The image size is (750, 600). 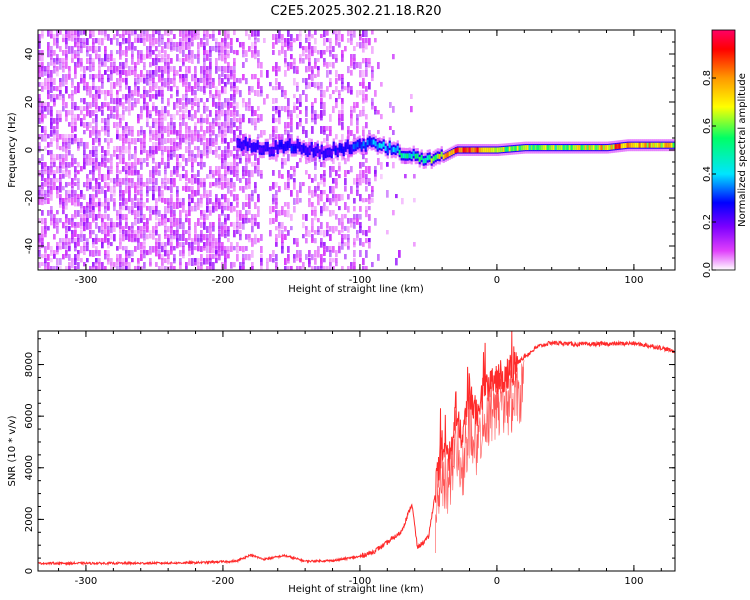 What do you see at coordinates (29, 467) in the screenshot?
I see `y-tick-label: 4000` at bounding box center [29, 467].